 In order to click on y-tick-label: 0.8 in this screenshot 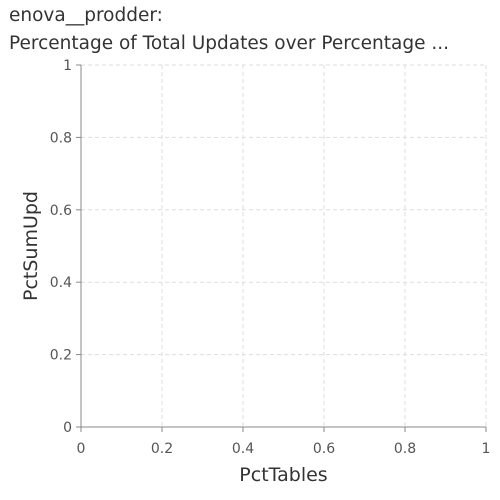, I will do `click(61, 138)`.